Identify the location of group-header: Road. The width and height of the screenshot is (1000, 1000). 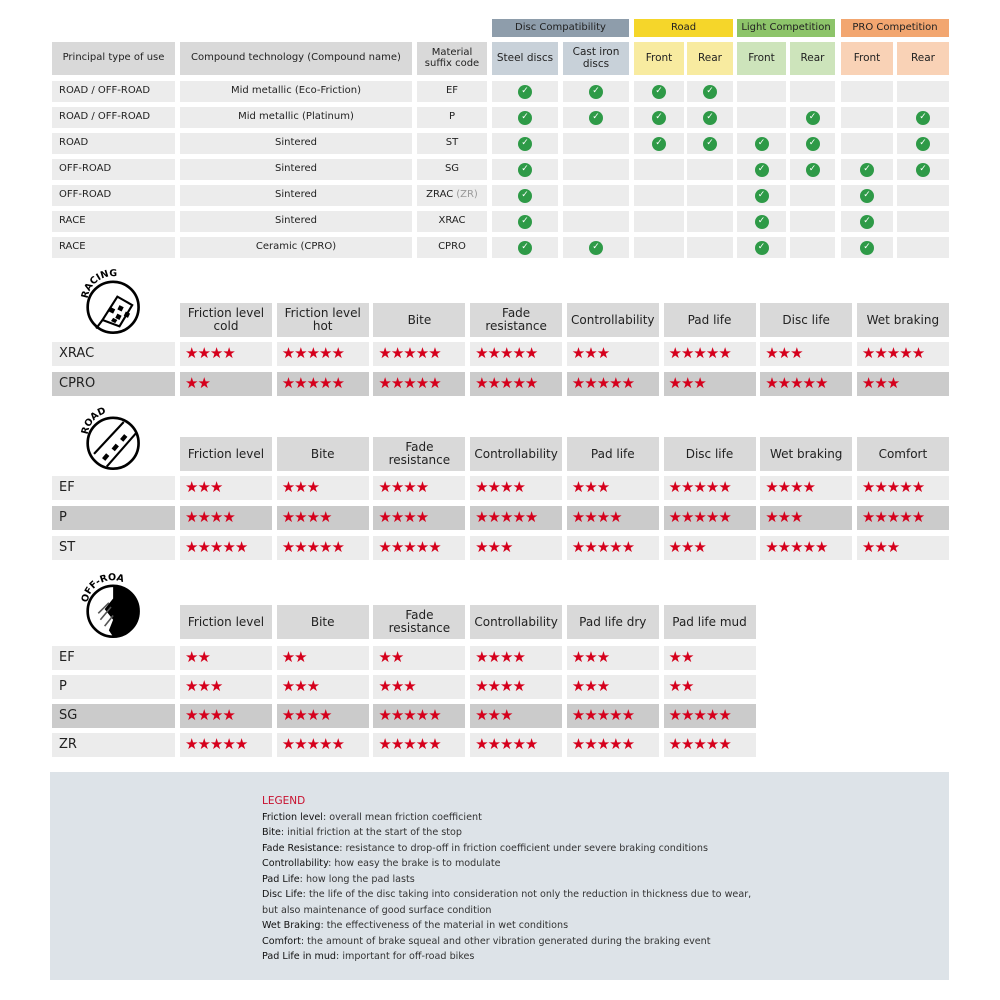
(683, 28).